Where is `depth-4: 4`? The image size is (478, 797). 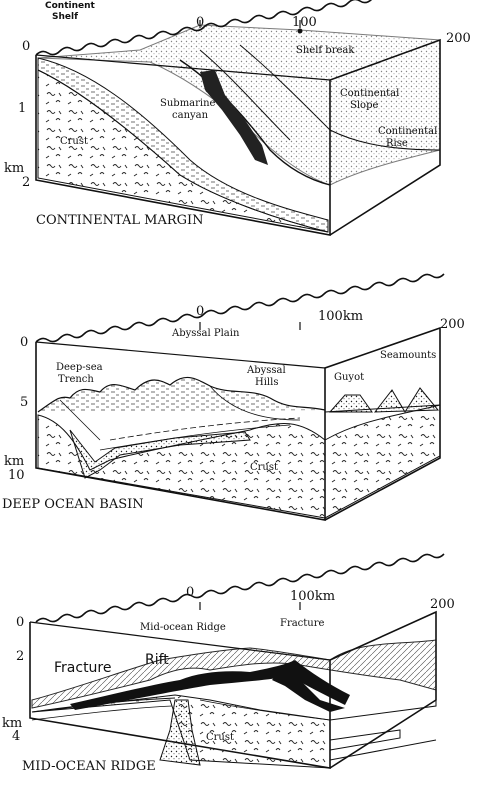 depth-4: 4 is located at coordinates (16, 736).